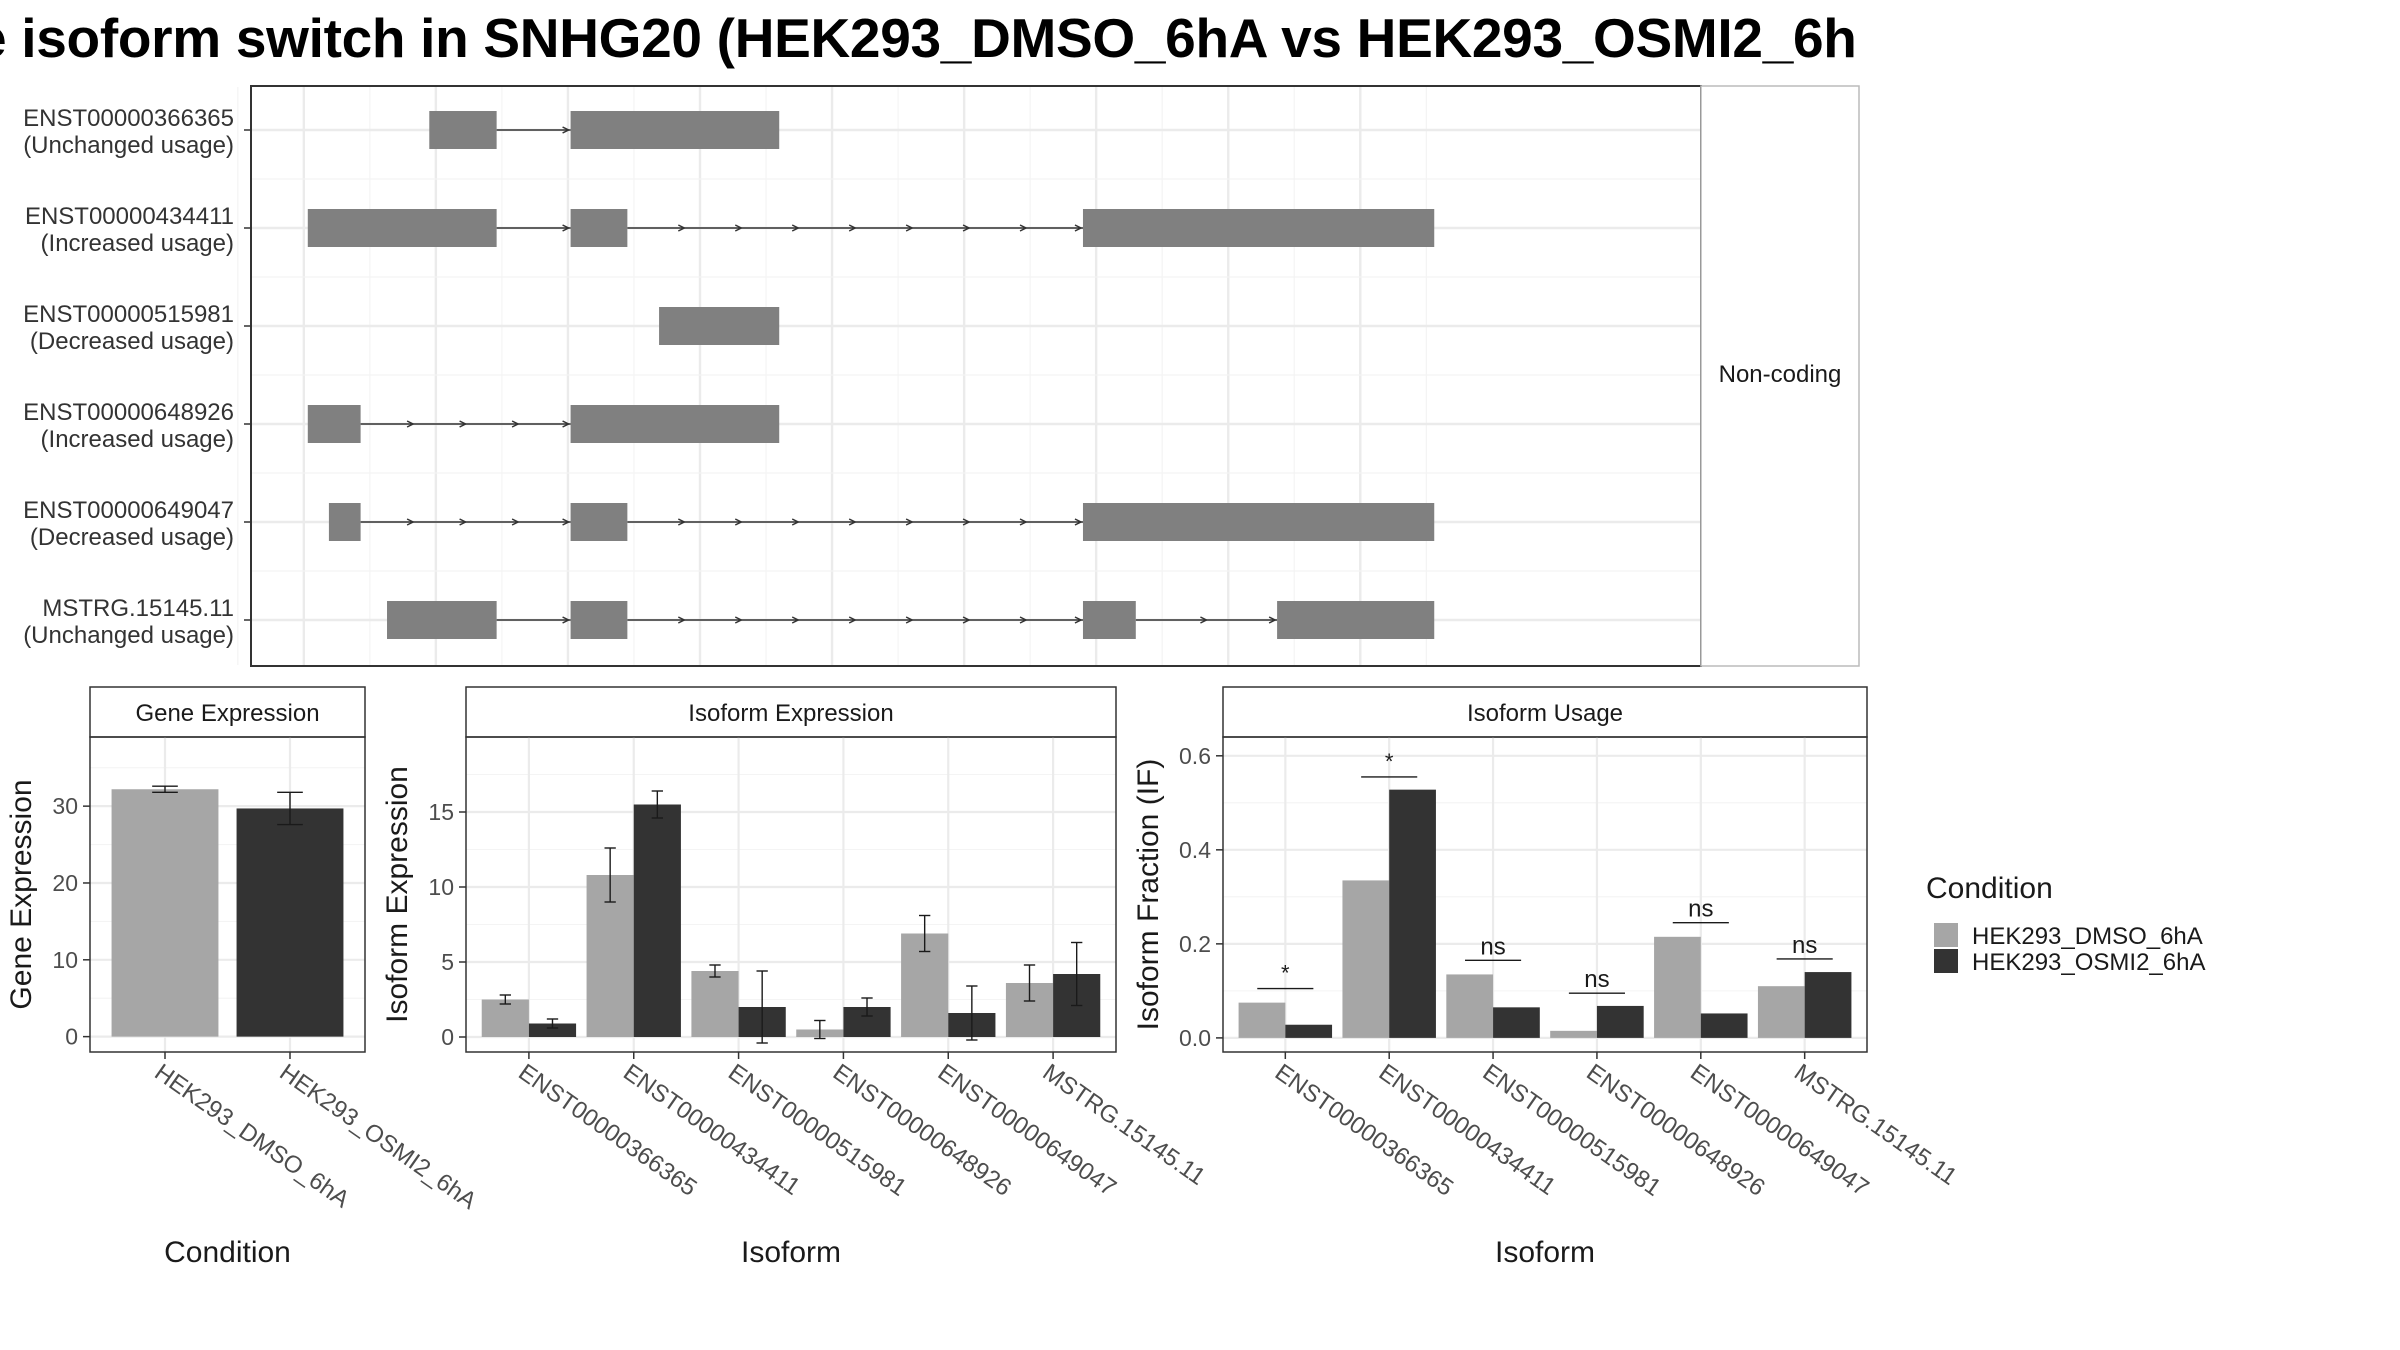  Describe the element at coordinates (65, 806) in the screenshot. I see `y-tick-label: 30` at that location.